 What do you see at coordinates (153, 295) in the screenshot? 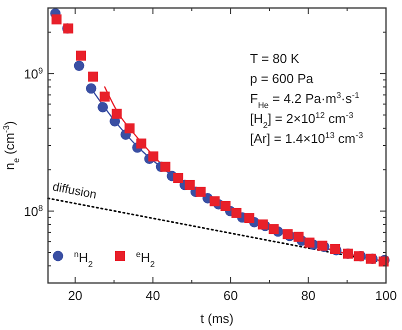
I see `x-tick-label: 40` at bounding box center [153, 295].